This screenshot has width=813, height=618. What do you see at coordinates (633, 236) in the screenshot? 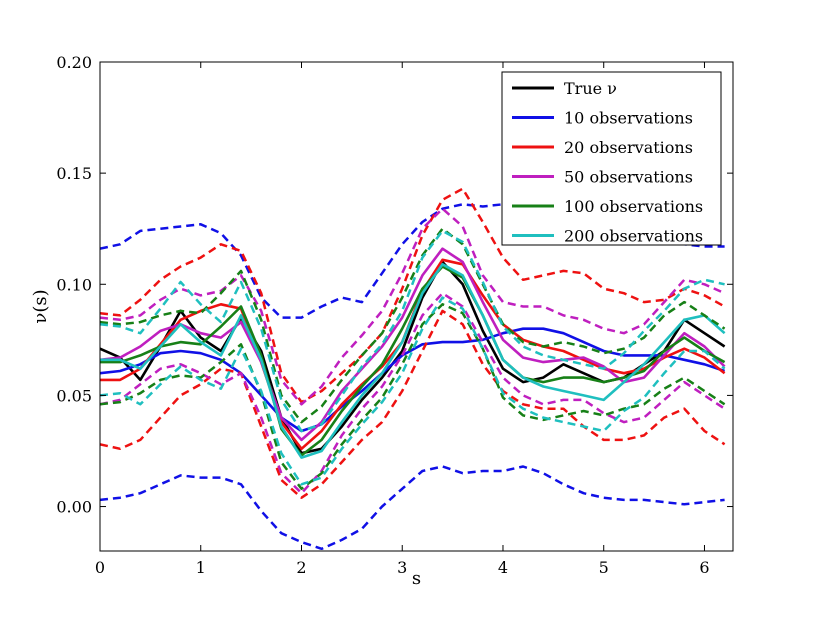
I see `legend-label: 200 observations` at bounding box center [633, 236].